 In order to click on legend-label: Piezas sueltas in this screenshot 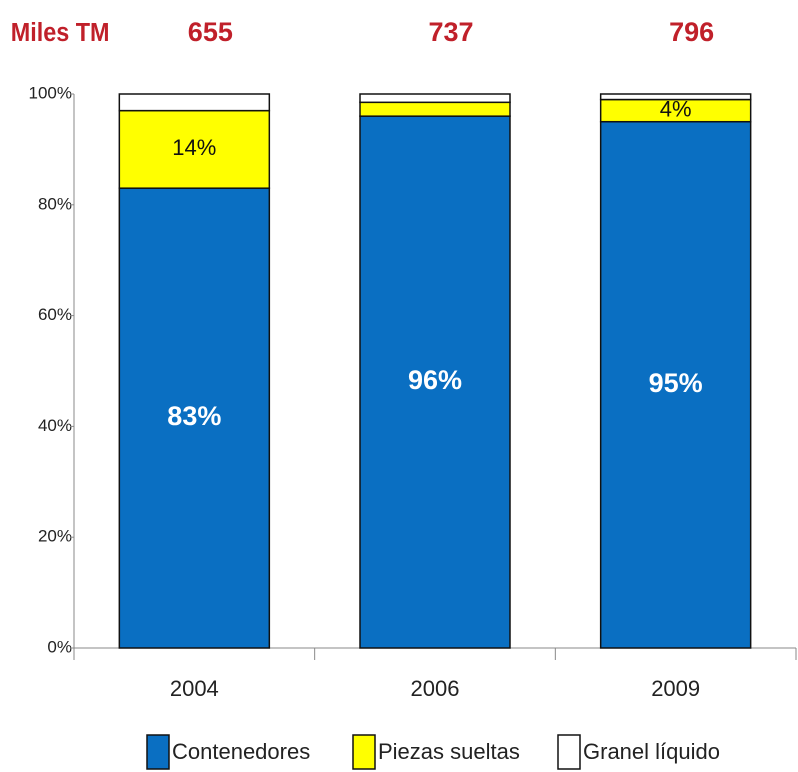, I will do `click(449, 751)`.